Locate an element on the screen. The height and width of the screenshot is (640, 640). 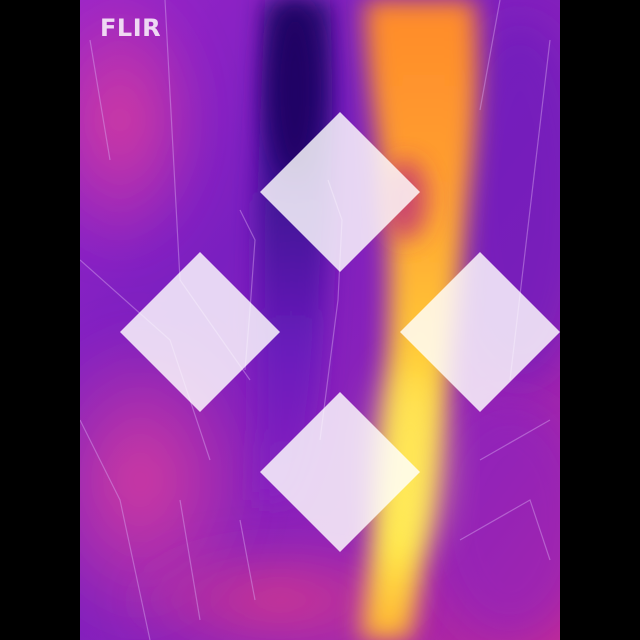
flir-logo-text: FLIR is located at coordinates (131, 28).